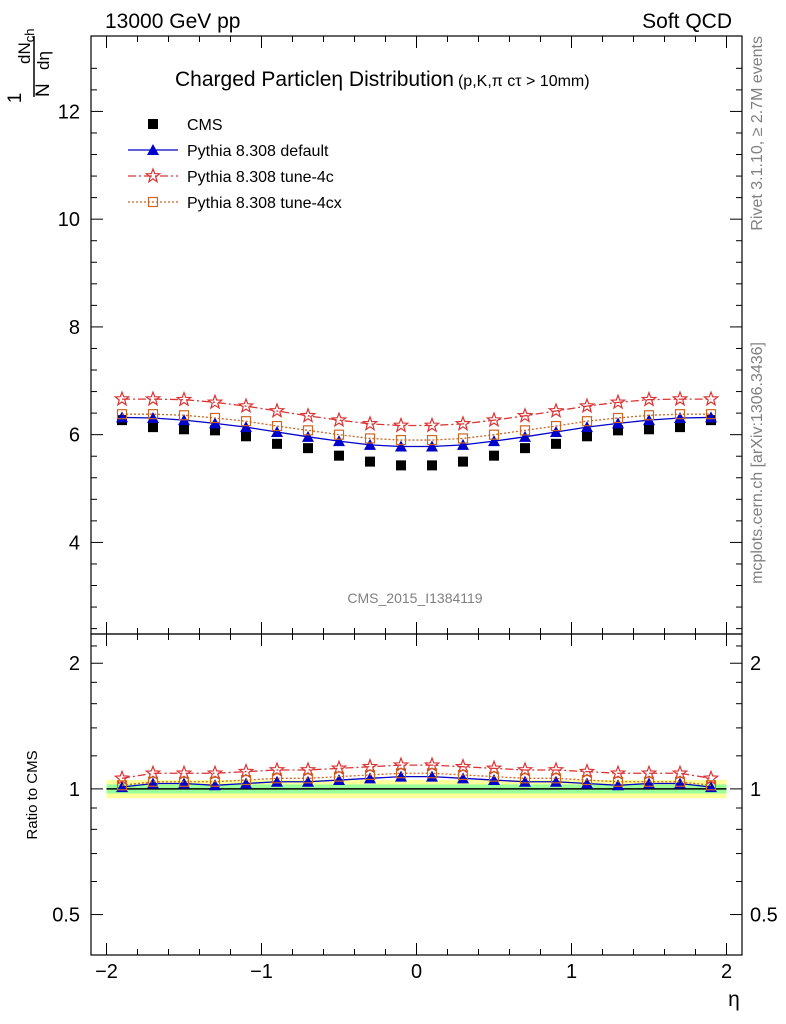 This screenshot has width=786, height=1024. I want to click on series-line-default, so click(416, 432).